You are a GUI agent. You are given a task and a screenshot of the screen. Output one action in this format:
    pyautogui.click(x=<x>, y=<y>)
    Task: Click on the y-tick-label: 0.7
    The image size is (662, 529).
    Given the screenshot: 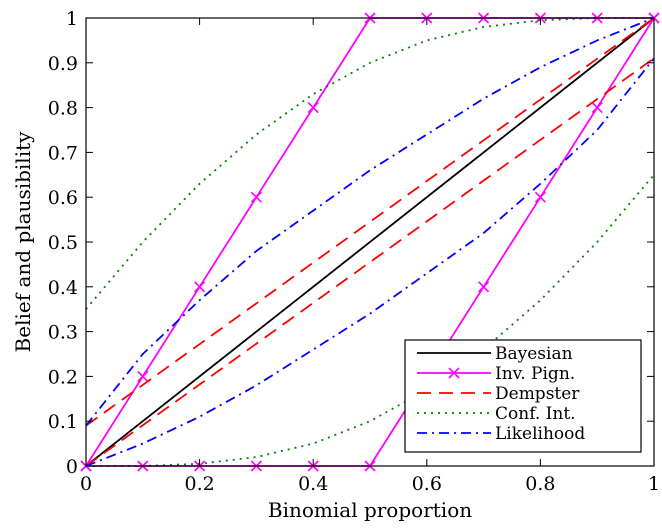 What is the action you would take?
    pyautogui.click(x=63, y=153)
    